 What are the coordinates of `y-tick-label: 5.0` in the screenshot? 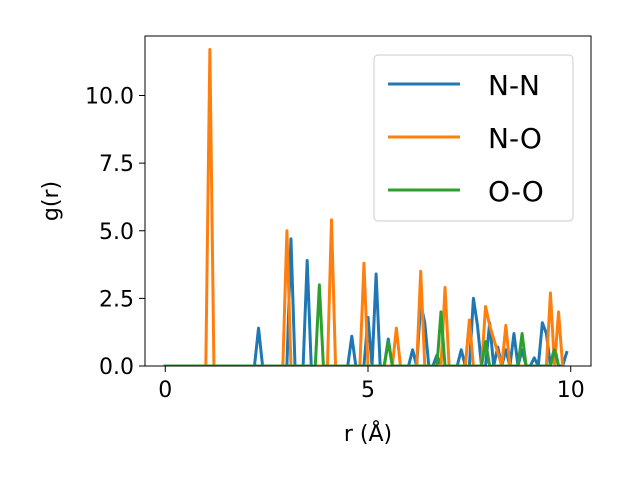 It's located at (116, 232).